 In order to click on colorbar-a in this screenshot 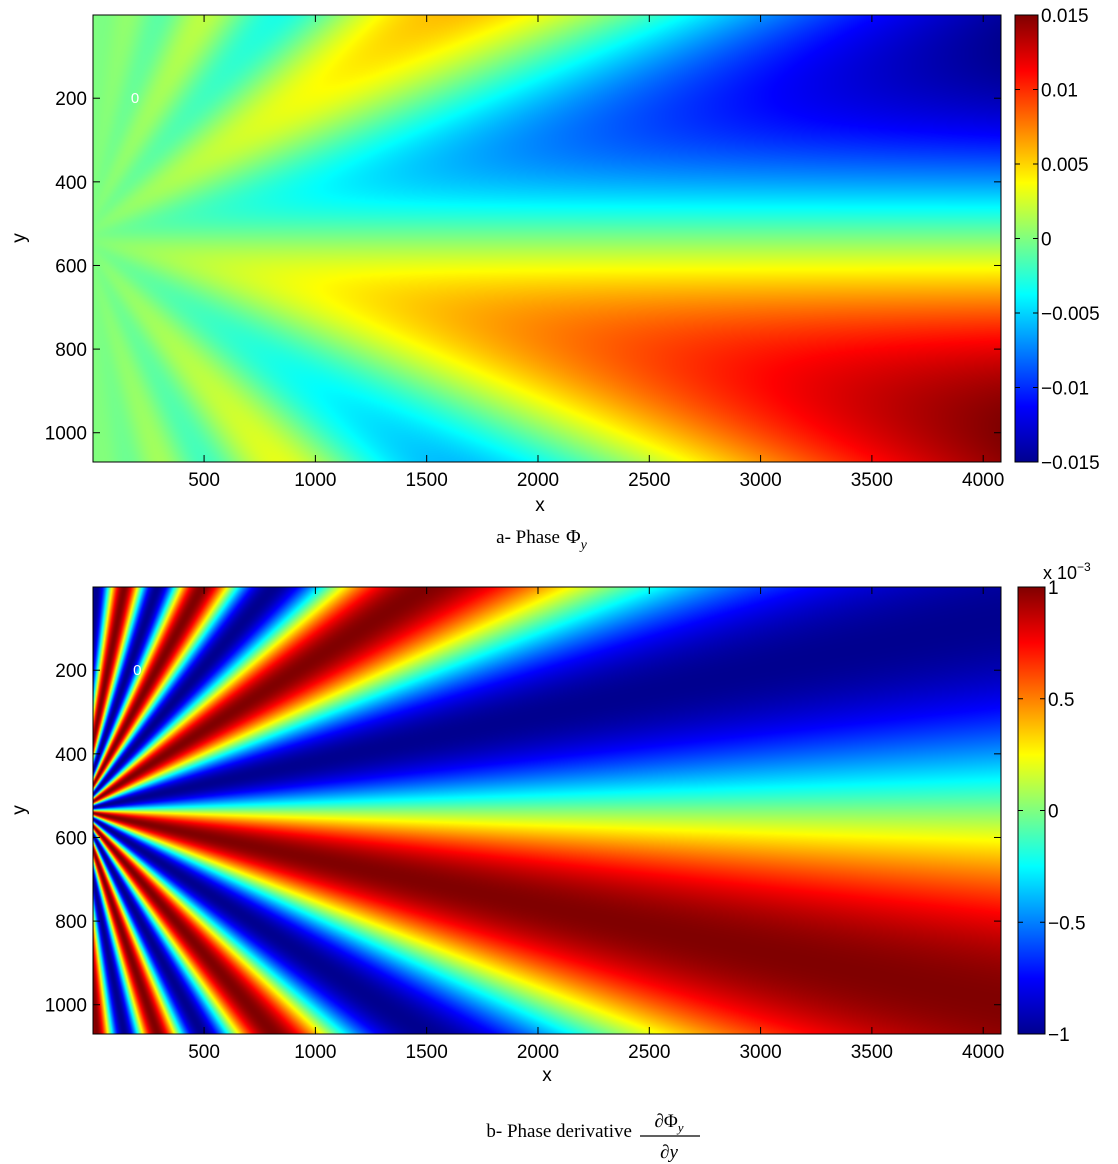, I will do `click(1026, 238)`.